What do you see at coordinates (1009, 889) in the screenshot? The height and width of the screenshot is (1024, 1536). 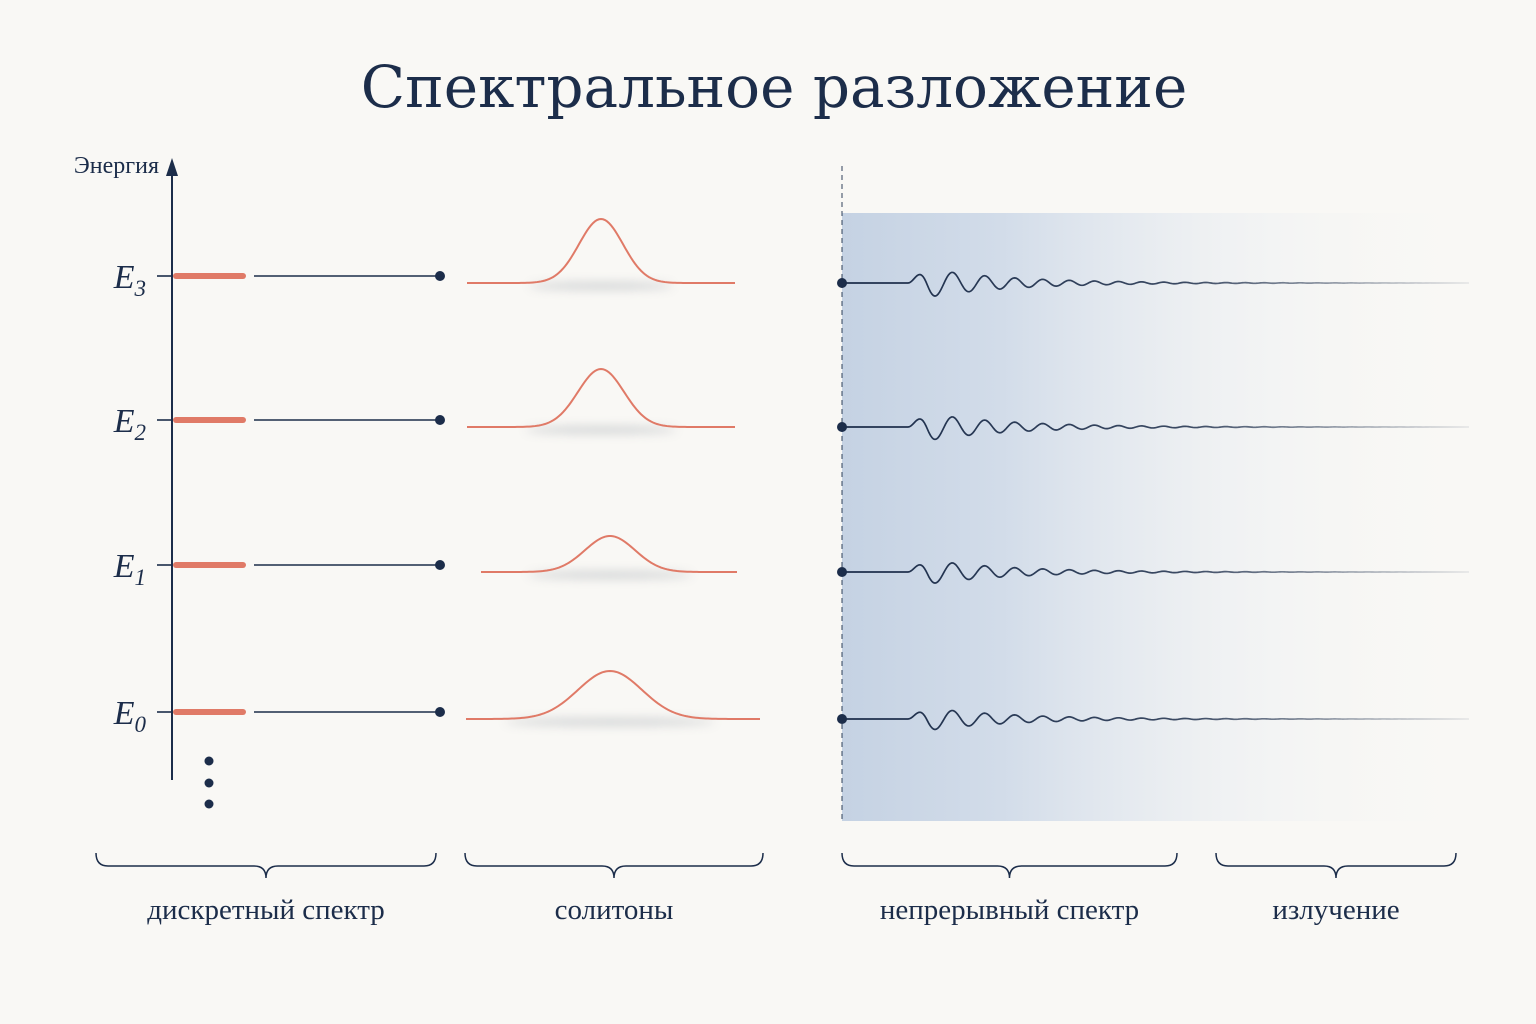 I see `group-2: непрерывный спектр` at bounding box center [1009, 889].